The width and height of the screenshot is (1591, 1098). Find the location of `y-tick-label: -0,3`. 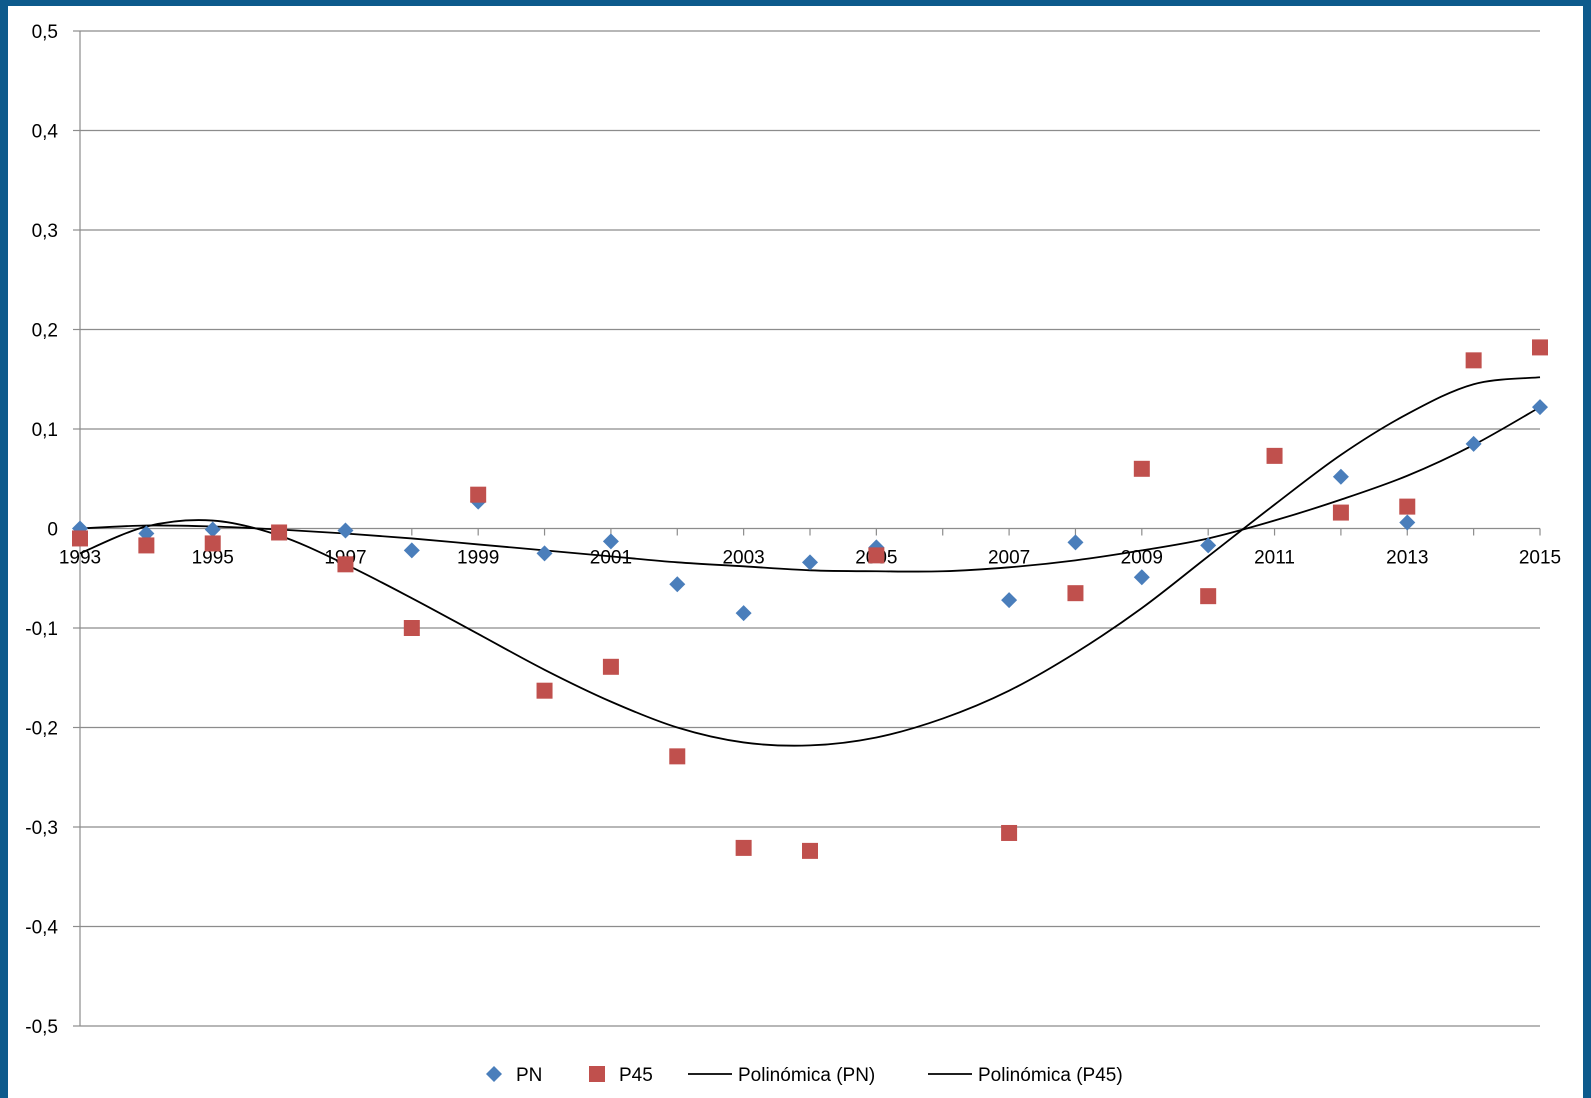

y-tick-label: -0,3 is located at coordinates (41, 828).